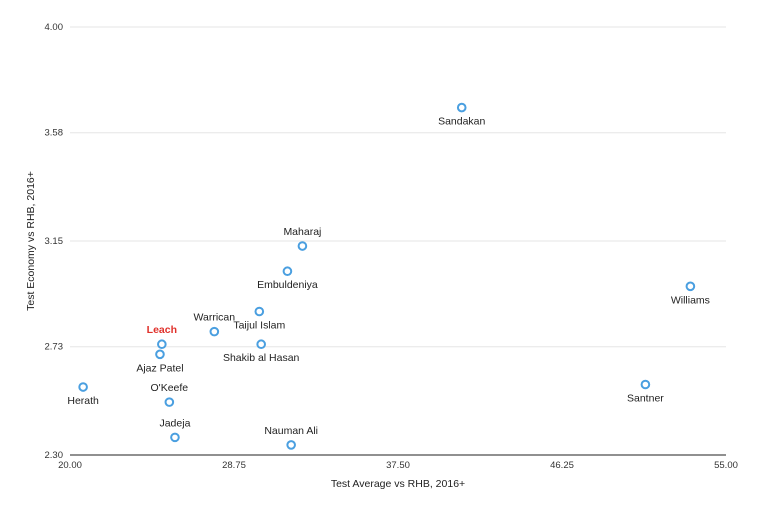 This screenshot has width=772, height=506. What do you see at coordinates (398, 484) in the screenshot?
I see `x-axis-title: Test Average vs RHB, 2016+` at bounding box center [398, 484].